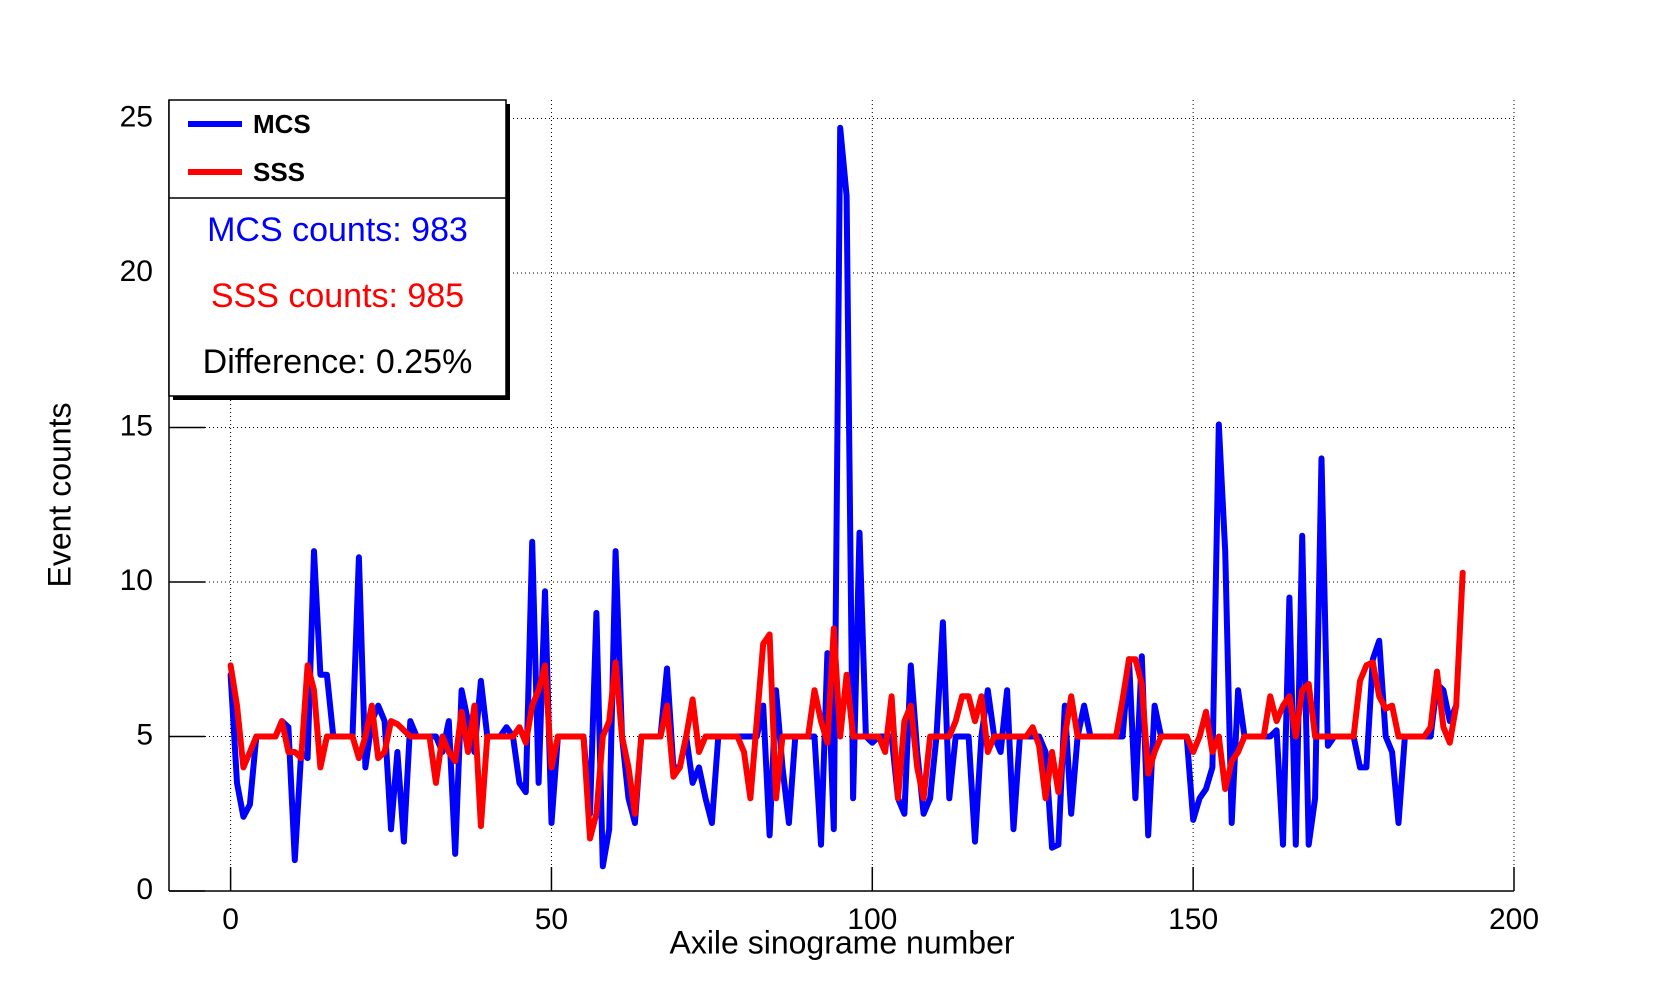 This screenshot has height=990, width=1678. Describe the element at coordinates (136, 271) in the screenshot. I see `y-tick-label: 20` at that location.